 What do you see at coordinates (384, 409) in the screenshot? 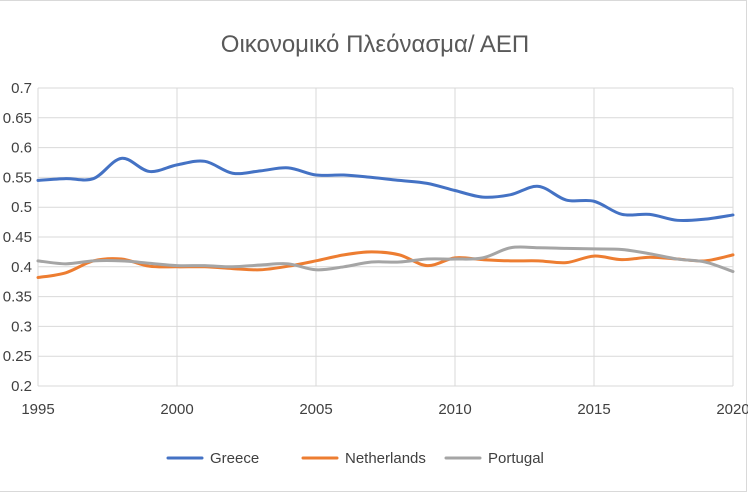
I see `x-axis-ticks: 1995 2000 2005 2010 2015 2020` at bounding box center [384, 409].